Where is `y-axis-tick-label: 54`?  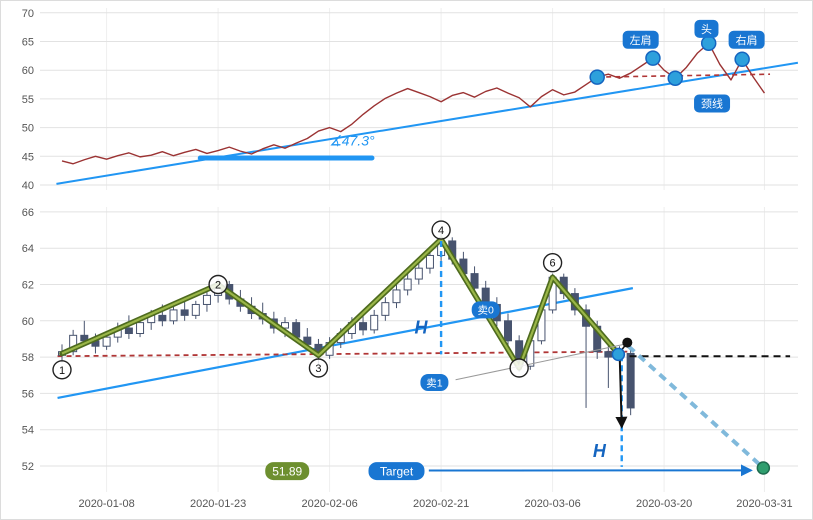
y-axis-tick-label: 54 is located at coordinates (28, 431).